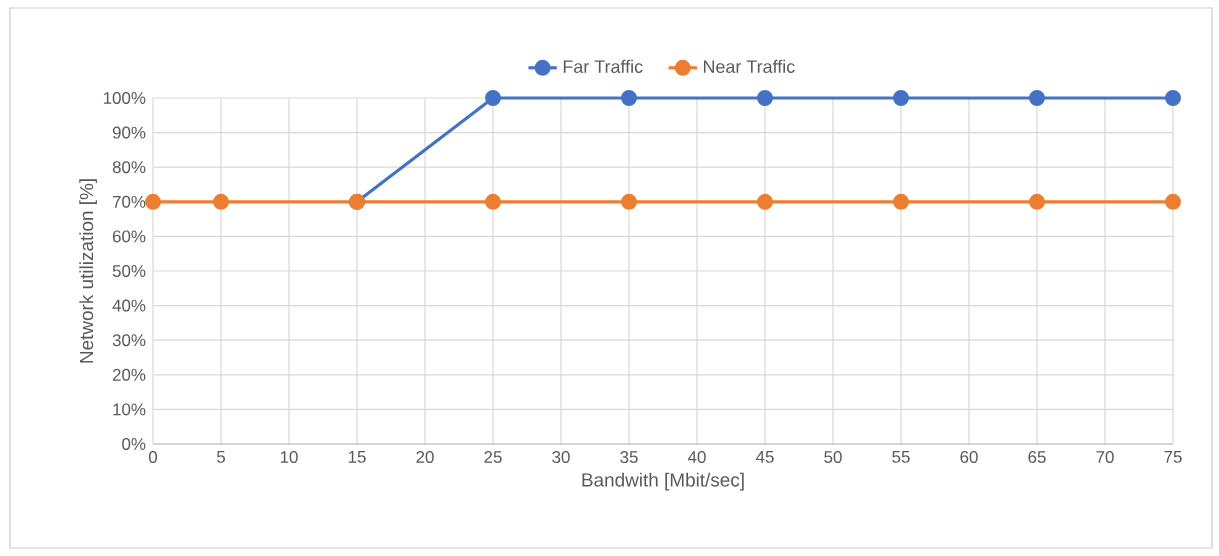 The height and width of the screenshot is (556, 1219). Describe the element at coordinates (833, 457) in the screenshot. I see `x-tick-label: 50` at that location.